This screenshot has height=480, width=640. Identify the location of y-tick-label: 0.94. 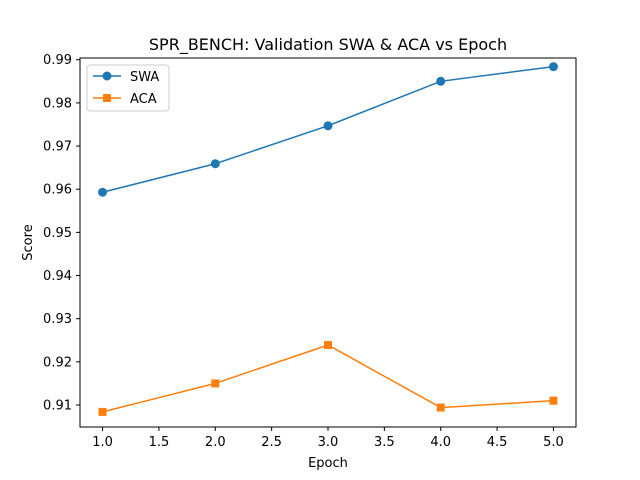
(57, 276).